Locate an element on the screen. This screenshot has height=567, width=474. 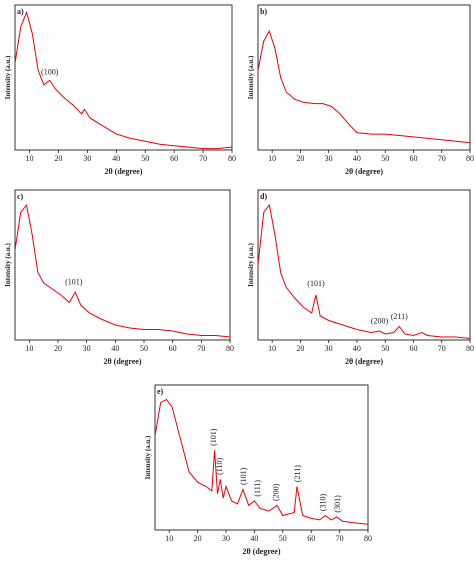
panel-label: c) is located at coordinates (20, 196).